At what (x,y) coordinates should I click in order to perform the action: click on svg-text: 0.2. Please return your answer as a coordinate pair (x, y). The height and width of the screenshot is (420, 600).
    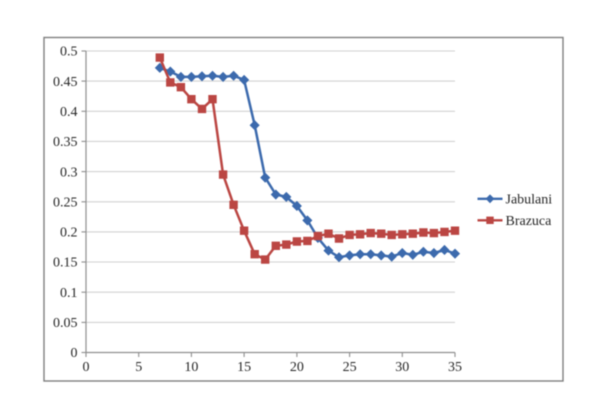
    Looking at the image, I should click on (69, 233).